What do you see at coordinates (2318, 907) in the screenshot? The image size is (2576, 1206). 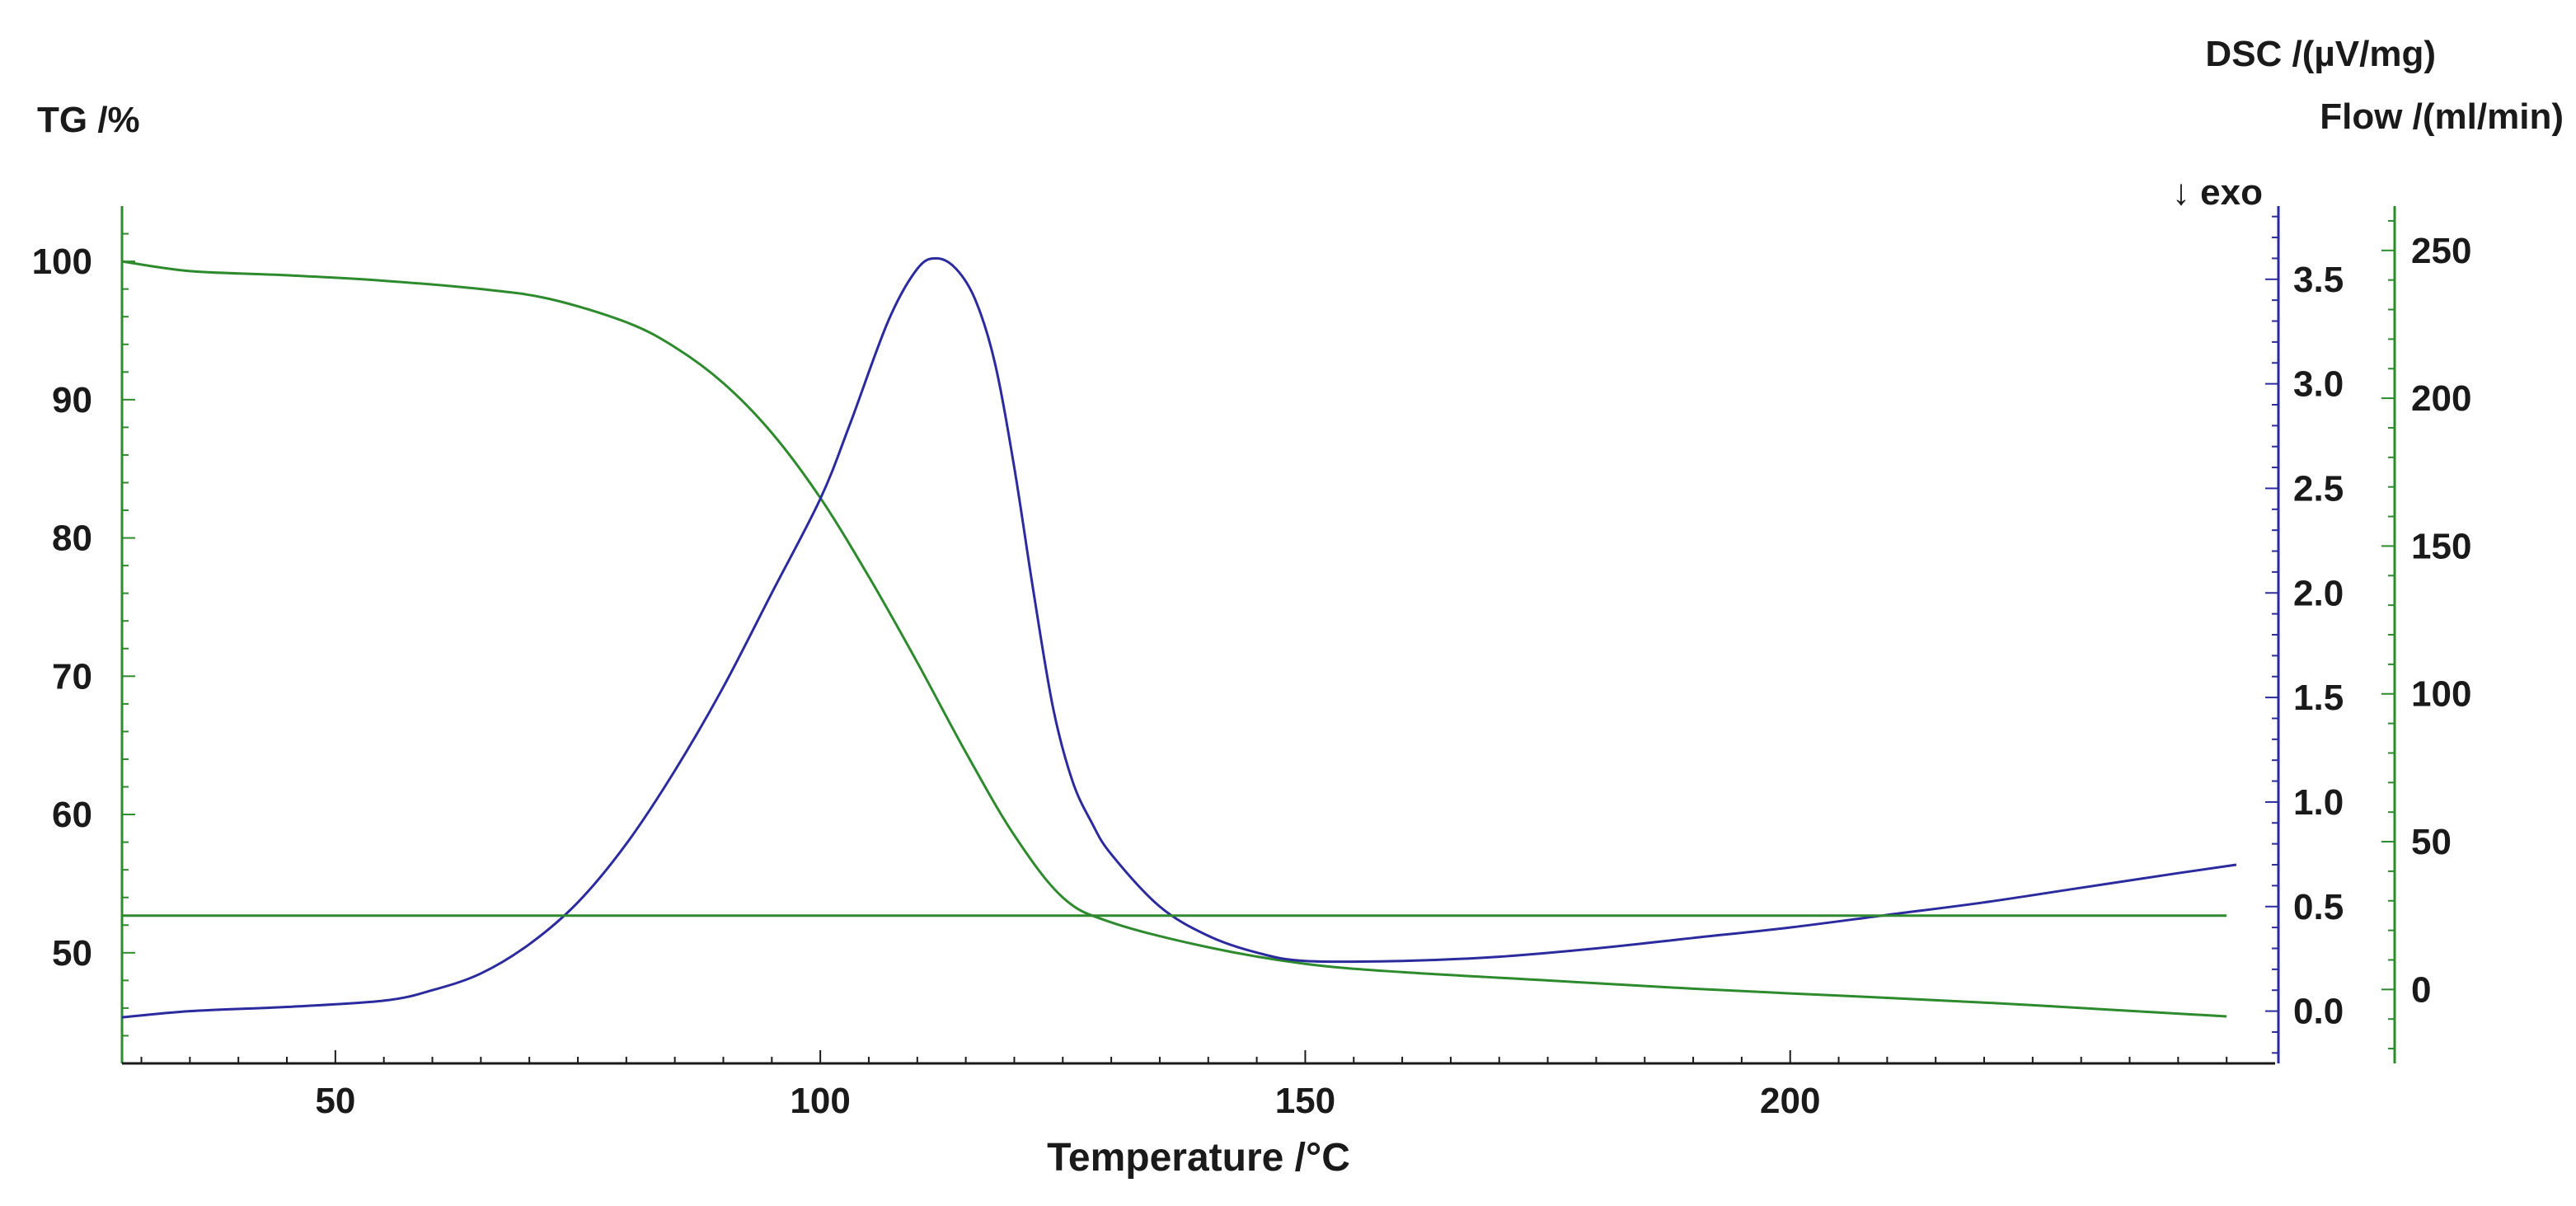 I see `dsc-tick-label: 0.5` at bounding box center [2318, 907].